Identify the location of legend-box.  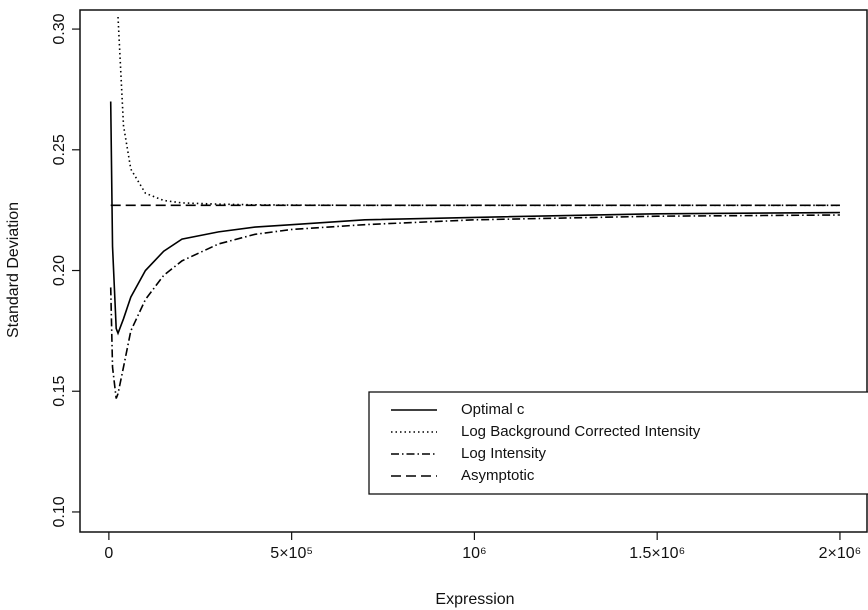
(618, 443).